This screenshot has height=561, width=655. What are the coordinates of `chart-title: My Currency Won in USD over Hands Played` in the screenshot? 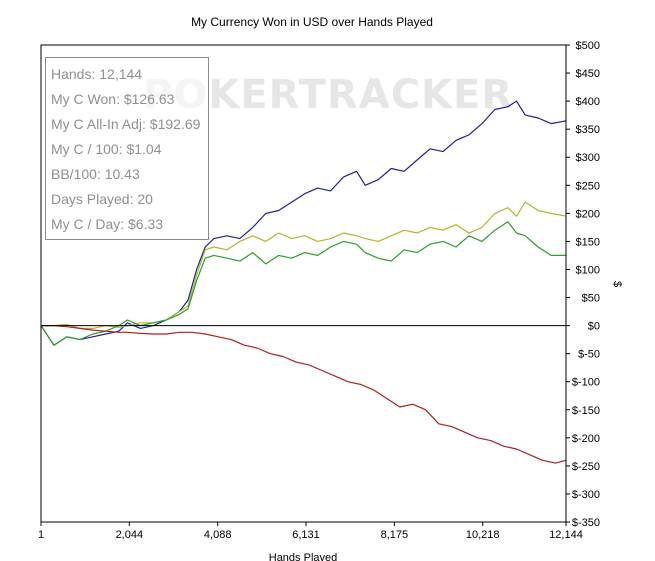 It's located at (312, 22).